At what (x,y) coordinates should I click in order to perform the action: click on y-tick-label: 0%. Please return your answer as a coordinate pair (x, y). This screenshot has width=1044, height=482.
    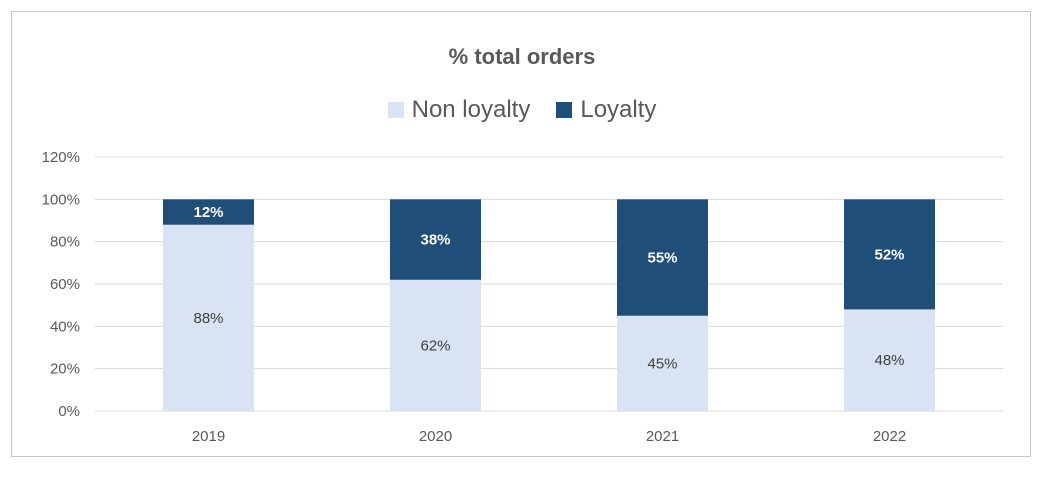
    Looking at the image, I should click on (69, 411).